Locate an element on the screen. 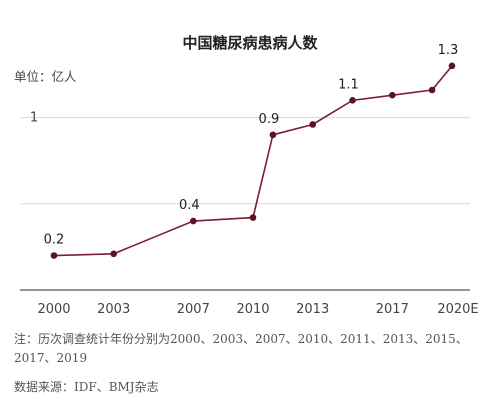 Image resolution: width=500 pixels, height=415 pixels. data-label: 1.1 is located at coordinates (348, 84).